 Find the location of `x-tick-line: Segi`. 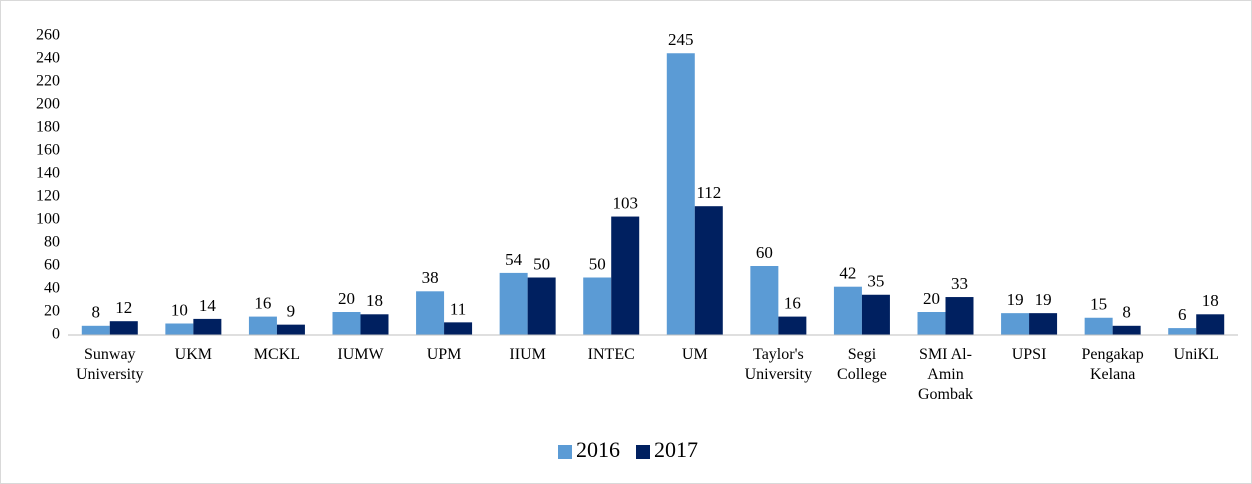

x-tick-line: Segi is located at coordinates (862, 354).